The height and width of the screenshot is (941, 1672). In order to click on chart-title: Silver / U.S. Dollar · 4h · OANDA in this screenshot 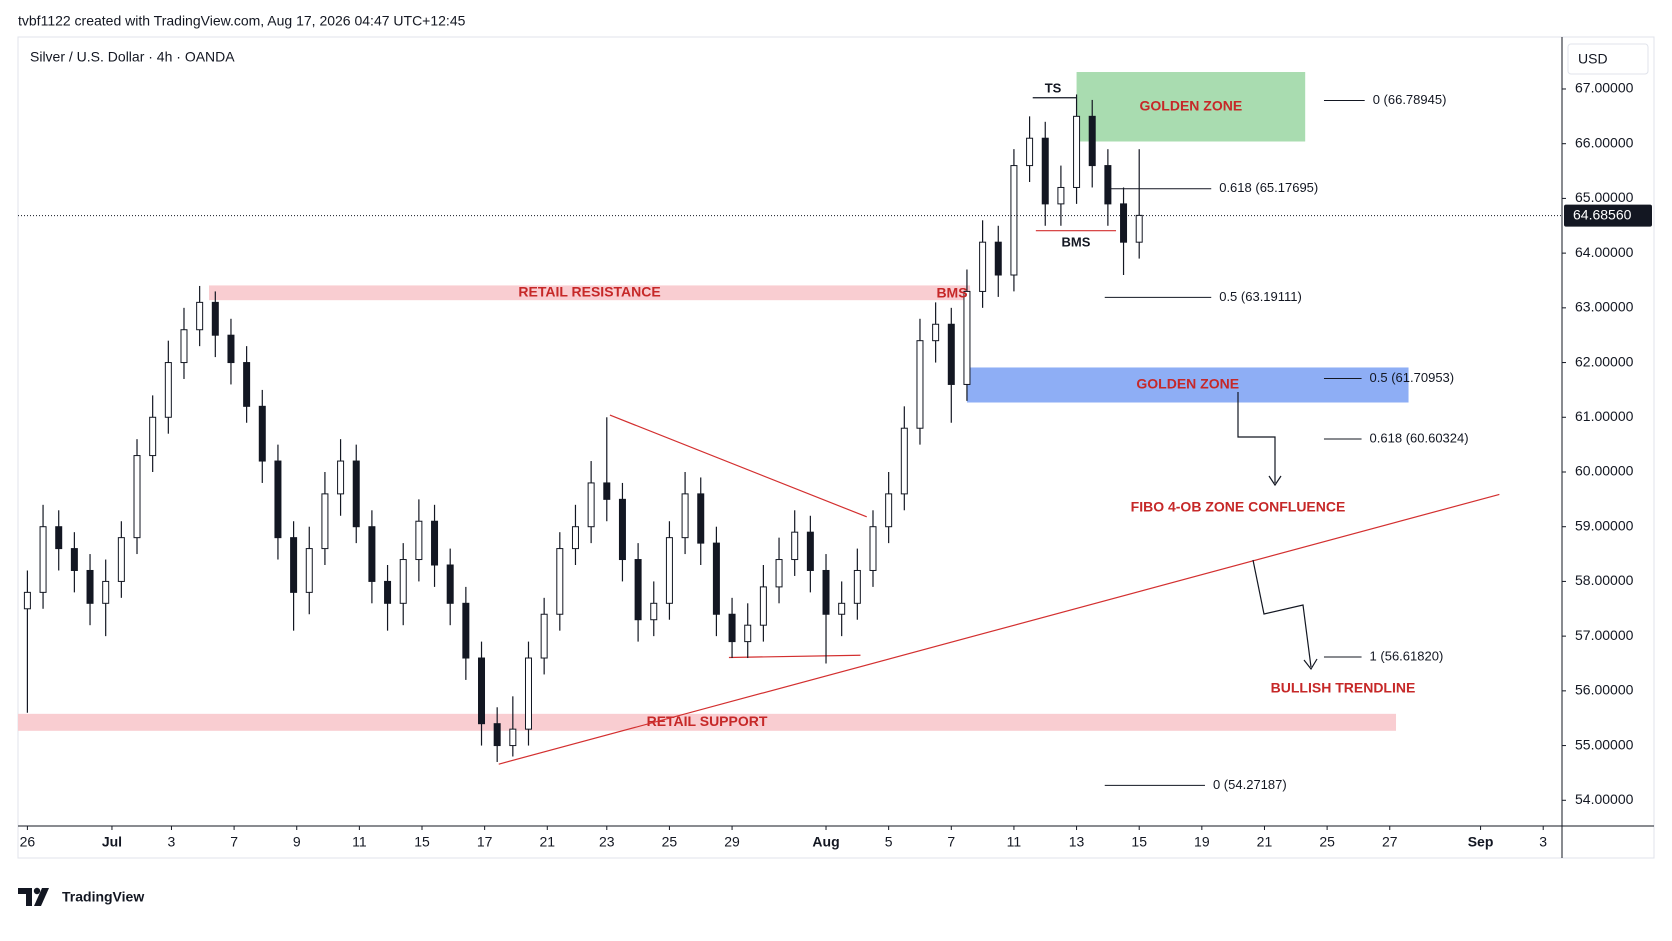, I will do `click(132, 57)`.